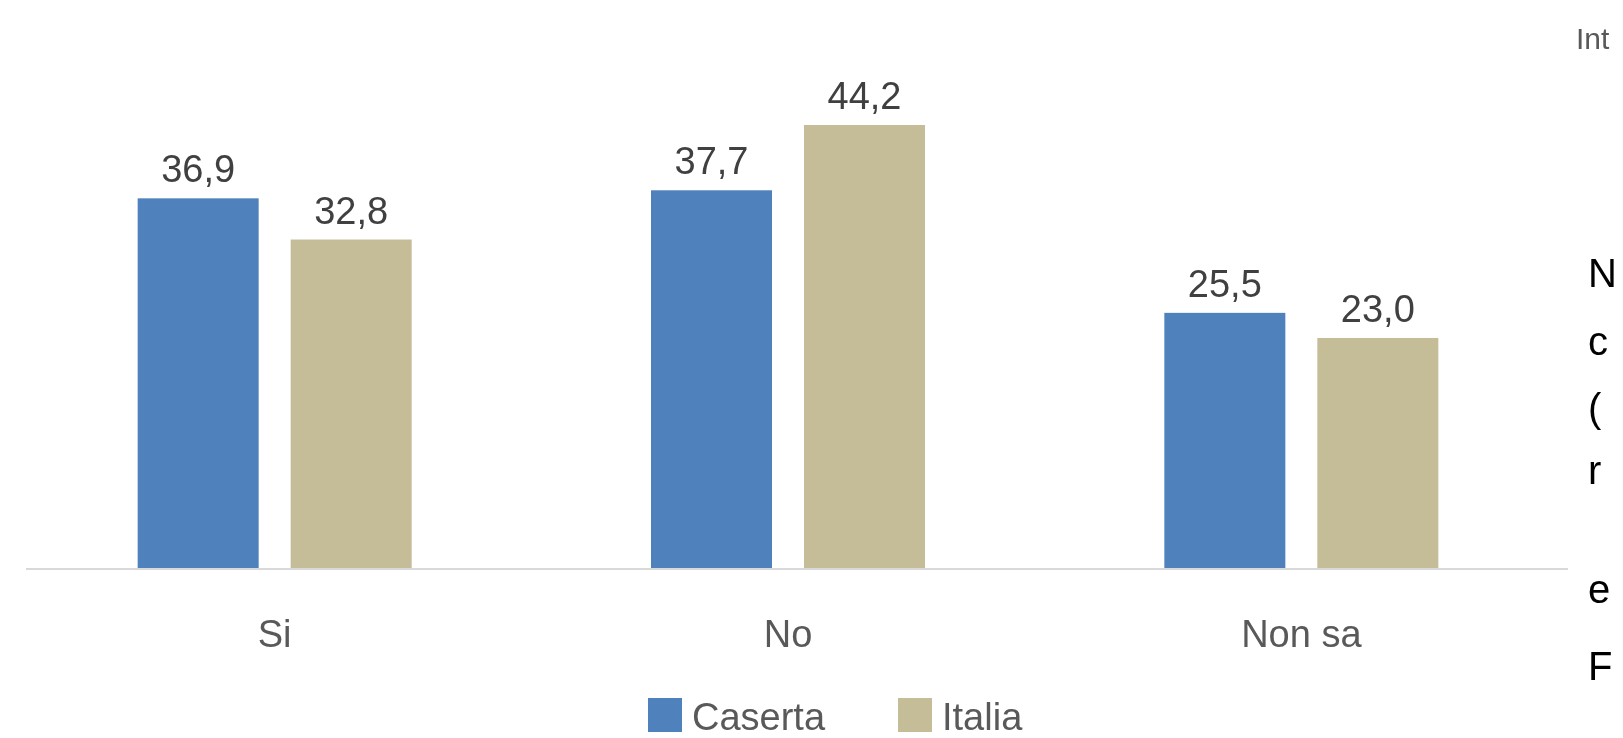  What do you see at coordinates (1599, 589) in the screenshot?
I see `text: e` at bounding box center [1599, 589].